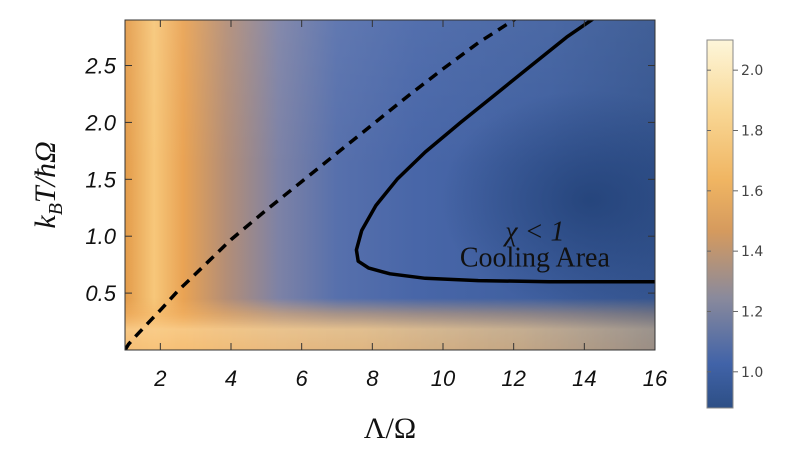  What do you see at coordinates (100, 236) in the screenshot?
I see `y-tick-label: 1.0` at bounding box center [100, 236].